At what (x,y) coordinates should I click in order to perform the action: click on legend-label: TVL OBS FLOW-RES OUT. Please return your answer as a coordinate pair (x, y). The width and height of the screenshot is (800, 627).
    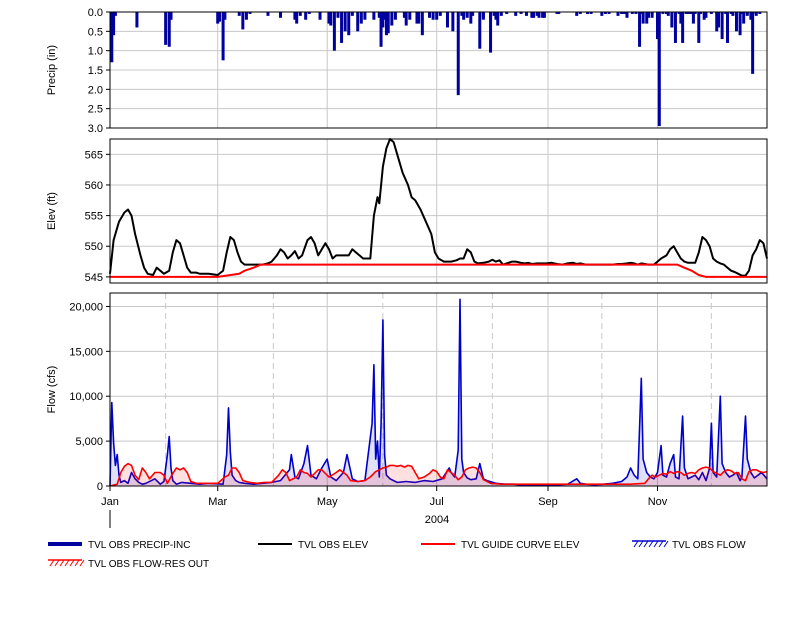
    Looking at the image, I should click on (148, 564).